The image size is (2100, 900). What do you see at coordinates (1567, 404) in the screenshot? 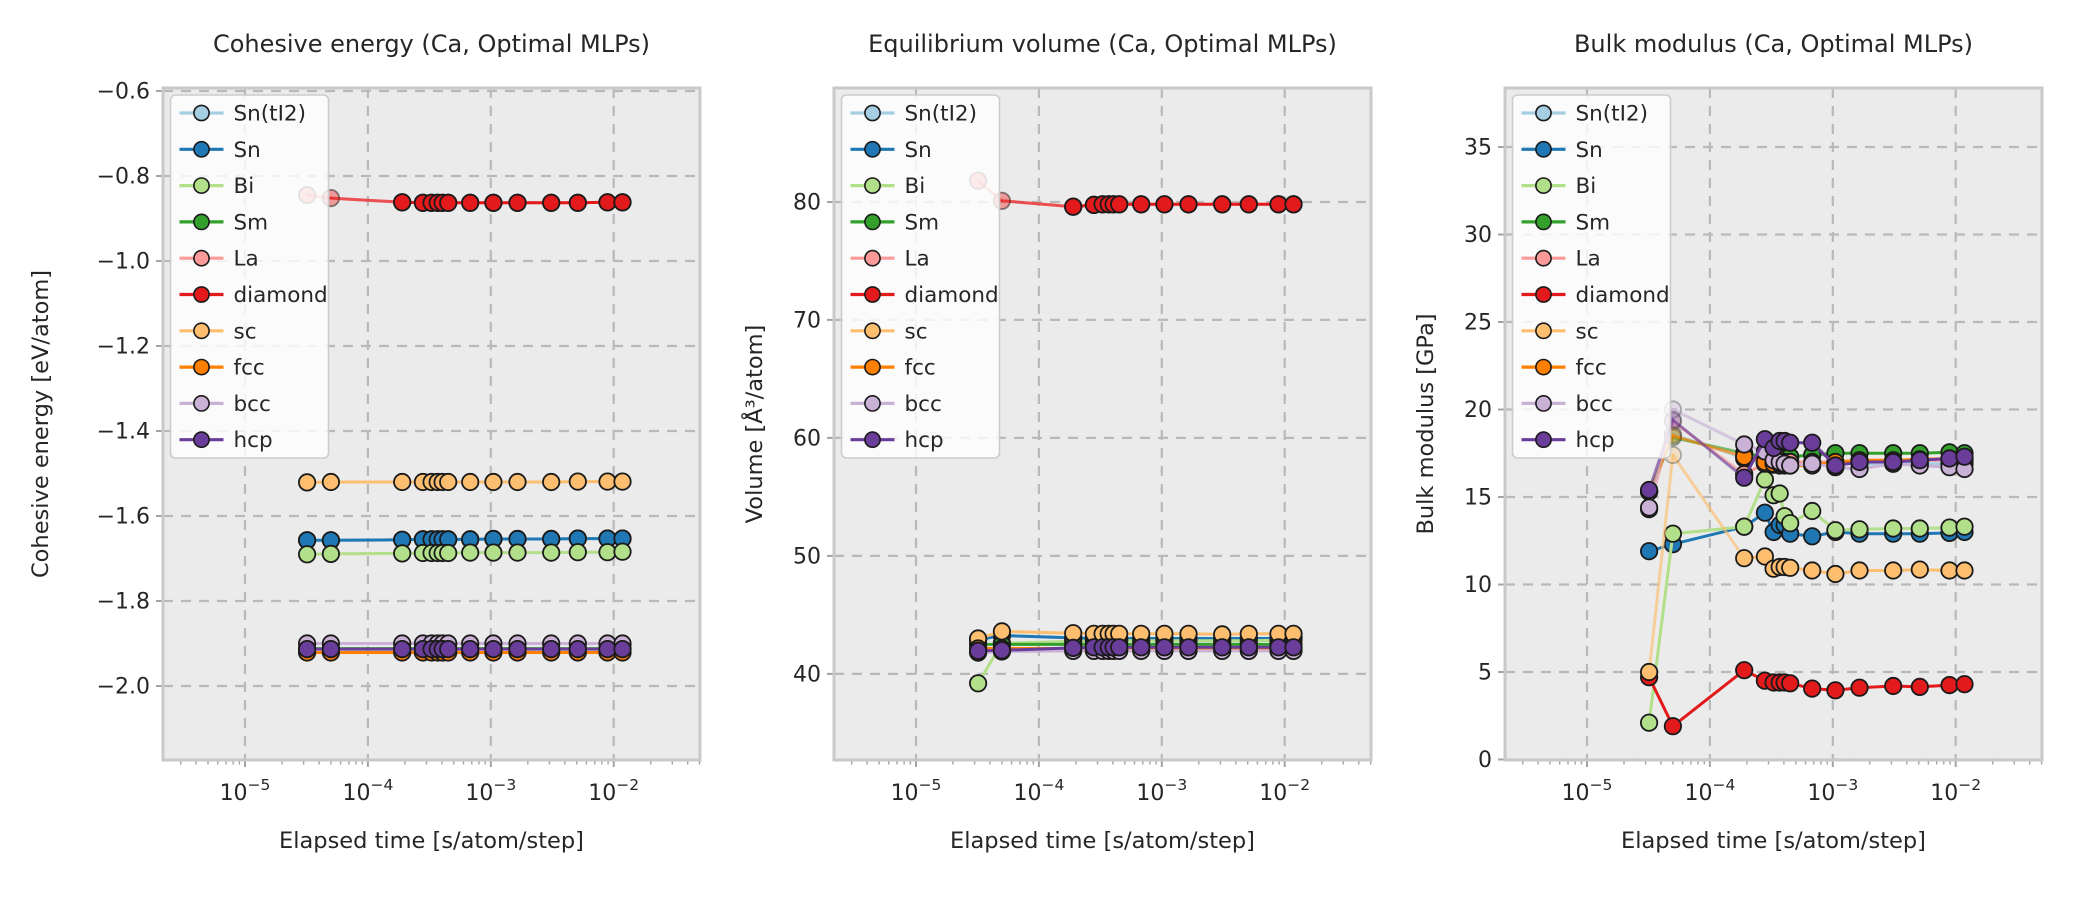
I see `legend-item-bcc: bcc` at bounding box center [1567, 404].